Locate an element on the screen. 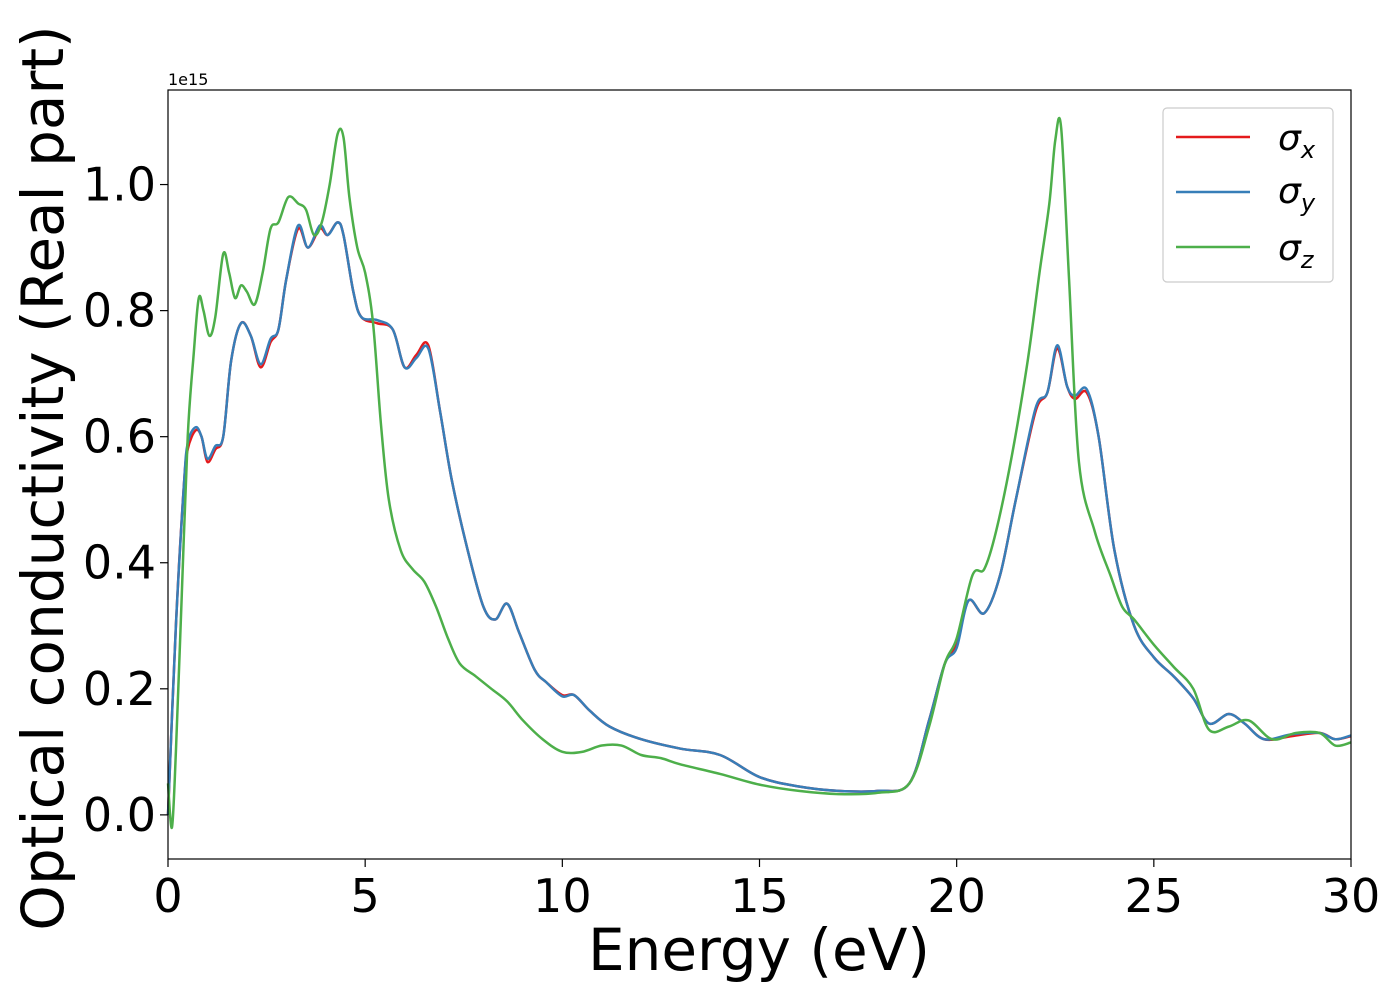 The height and width of the screenshot is (1000, 1400). legend-subscript: z is located at coordinates (1307, 260).